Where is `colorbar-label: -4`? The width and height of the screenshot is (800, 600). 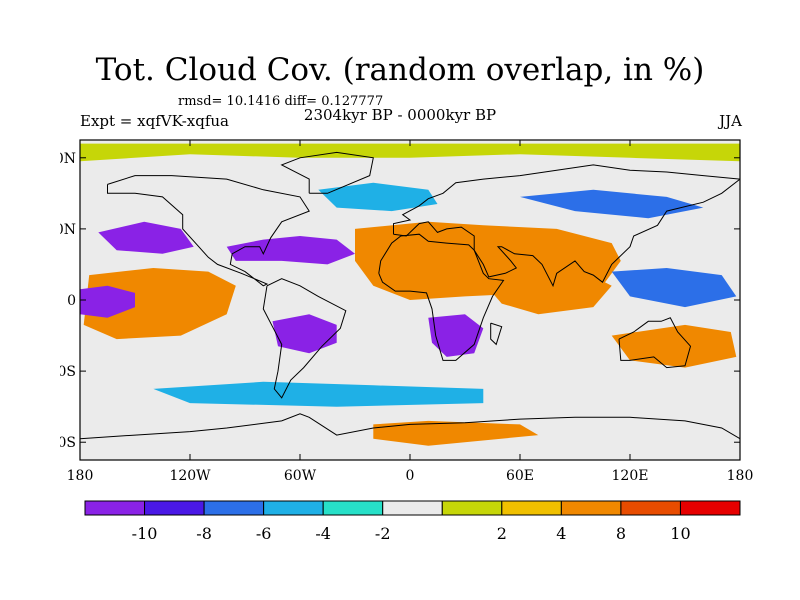 colorbar-label: -4 is located at coordinates (323, 533).